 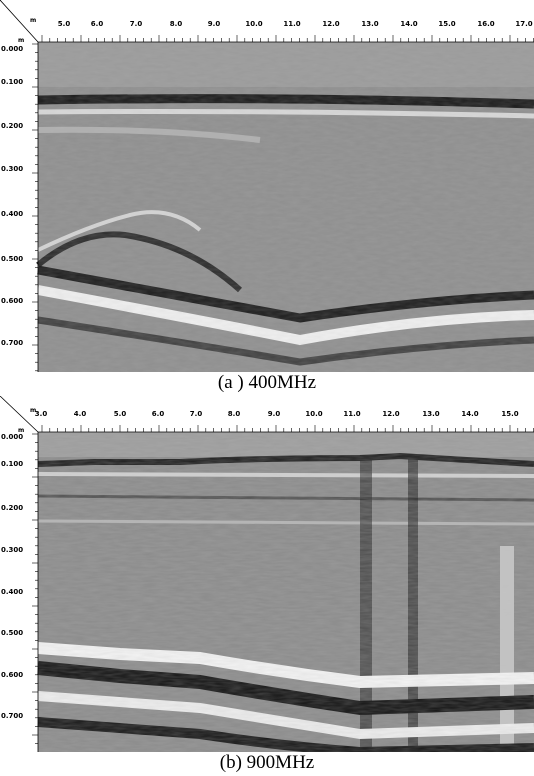 I want to click on x-tick-label: 4.0, so click(x=80, y=414).